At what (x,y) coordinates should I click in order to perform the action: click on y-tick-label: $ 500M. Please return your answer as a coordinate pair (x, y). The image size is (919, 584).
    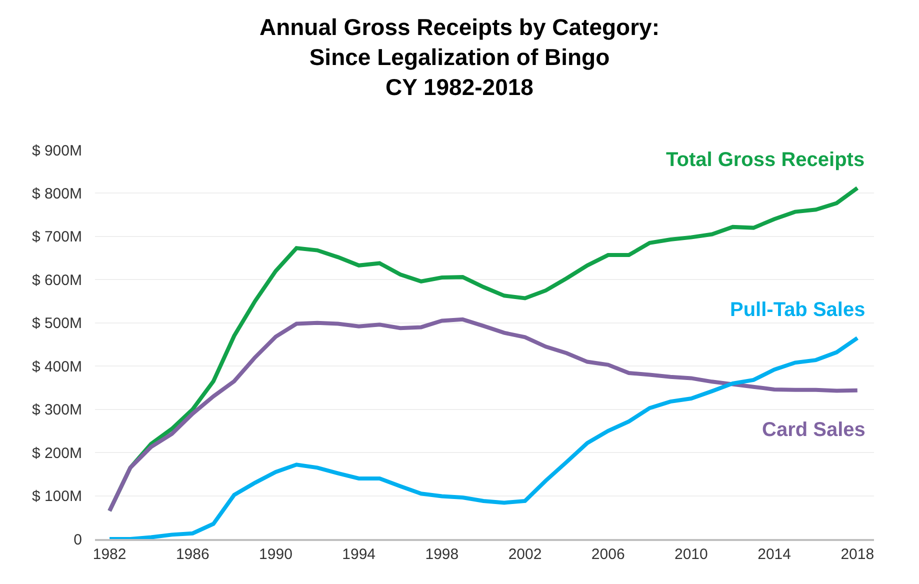
    Looking at the image, I should click on (57, 323).